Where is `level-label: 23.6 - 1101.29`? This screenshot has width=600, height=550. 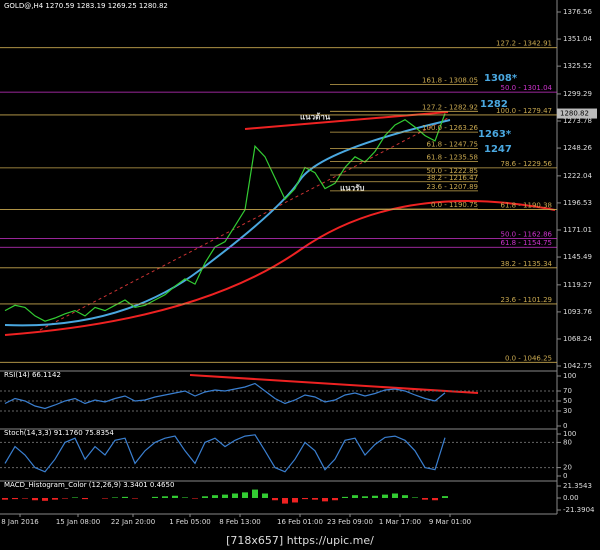
level-label: 23.6 - 1101.29 is located at coordinates (526, 300).